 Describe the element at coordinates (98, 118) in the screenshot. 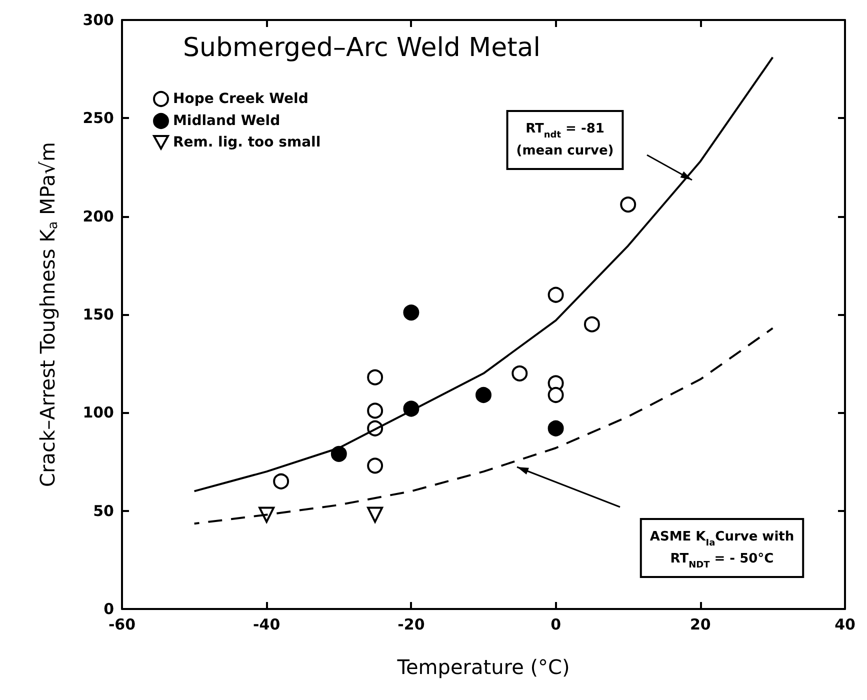

I see `y-tick-label: 250` at that location.